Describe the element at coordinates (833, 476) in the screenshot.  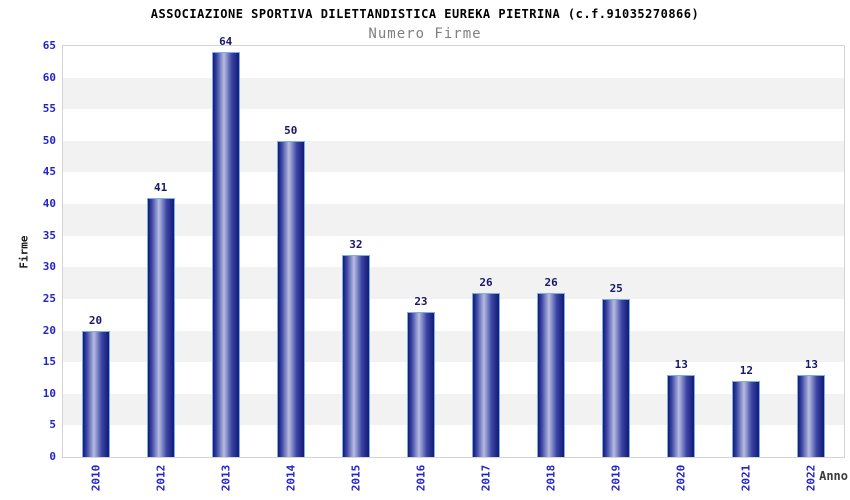
I see `x-axis-title: Anno` at that location.